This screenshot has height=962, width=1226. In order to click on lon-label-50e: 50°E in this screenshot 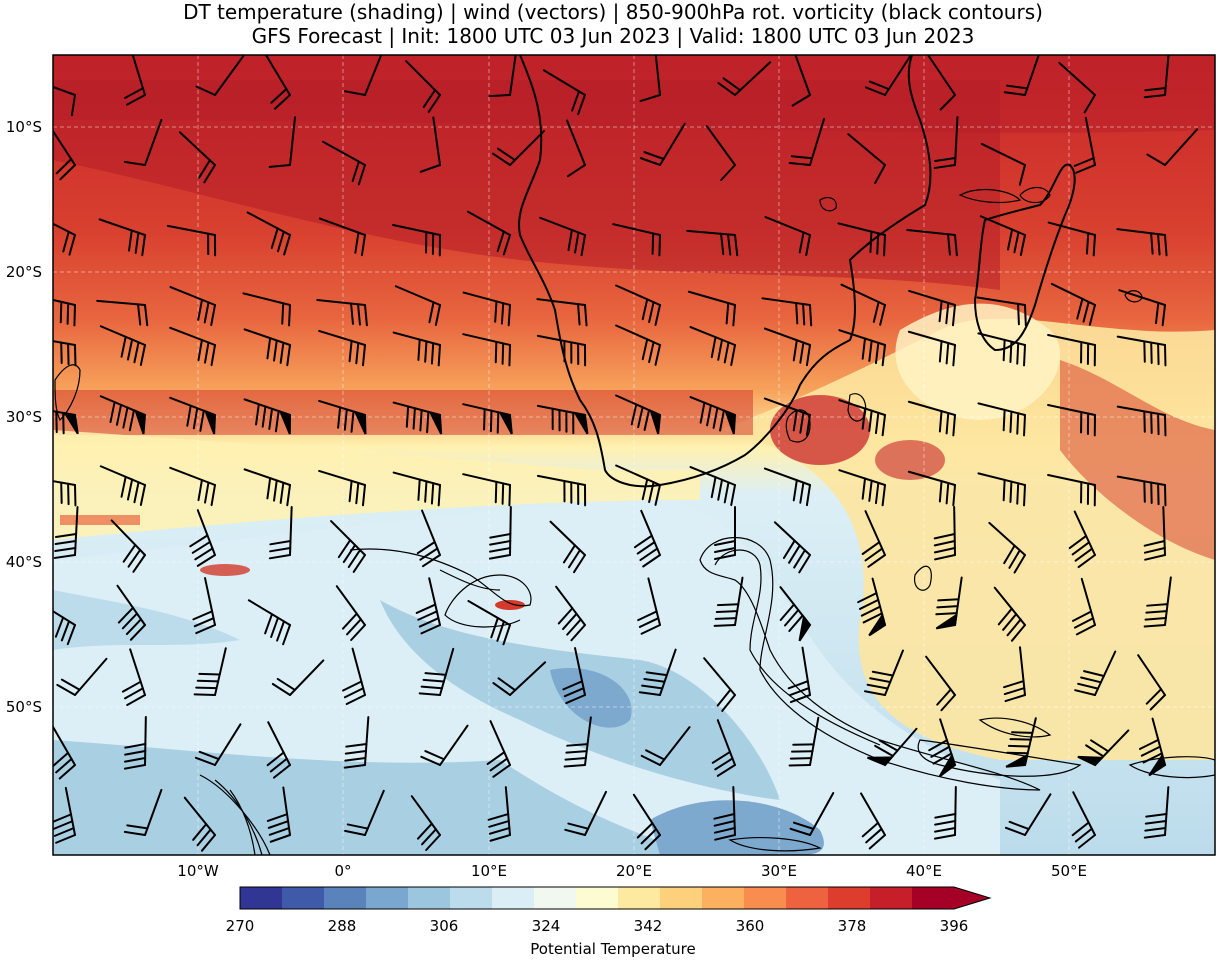, I will do `click(1069, 871)`.